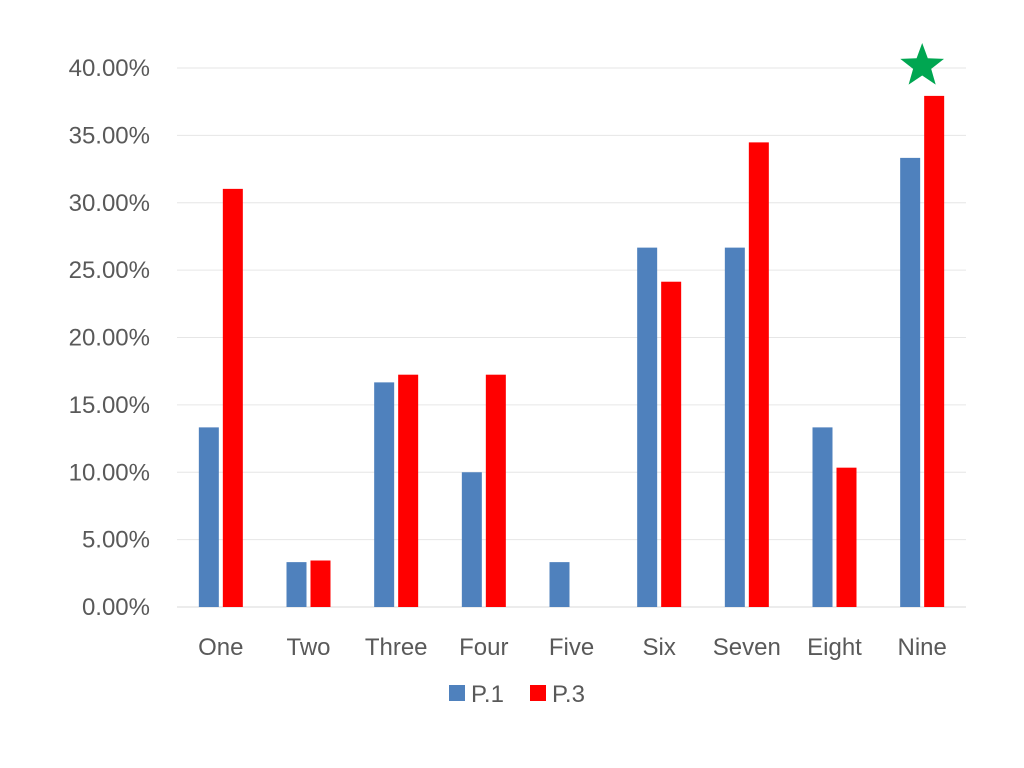  Describe the element at coordinates (734, 427) in the screenshot. I see `bar-p1-seven` at that location.